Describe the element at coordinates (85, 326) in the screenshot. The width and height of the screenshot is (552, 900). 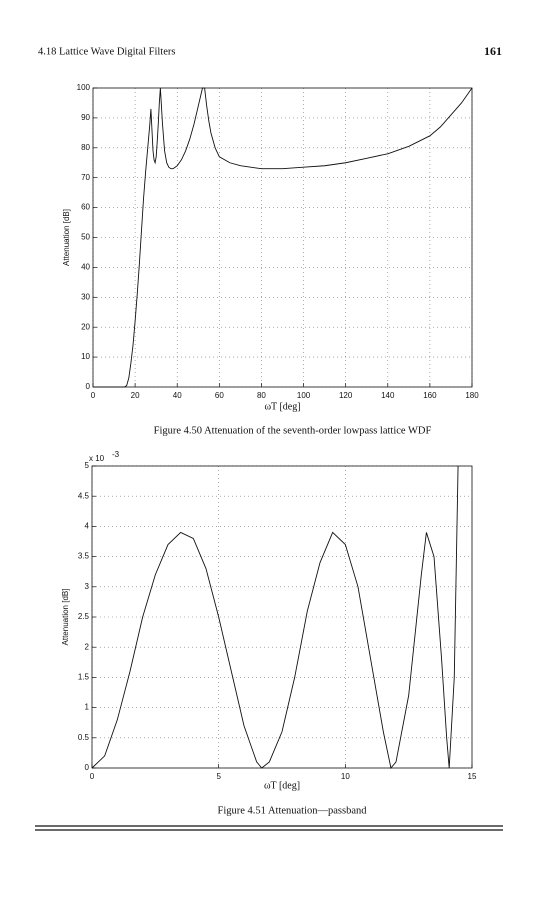
I see `y-tick-label: 20` at that location.